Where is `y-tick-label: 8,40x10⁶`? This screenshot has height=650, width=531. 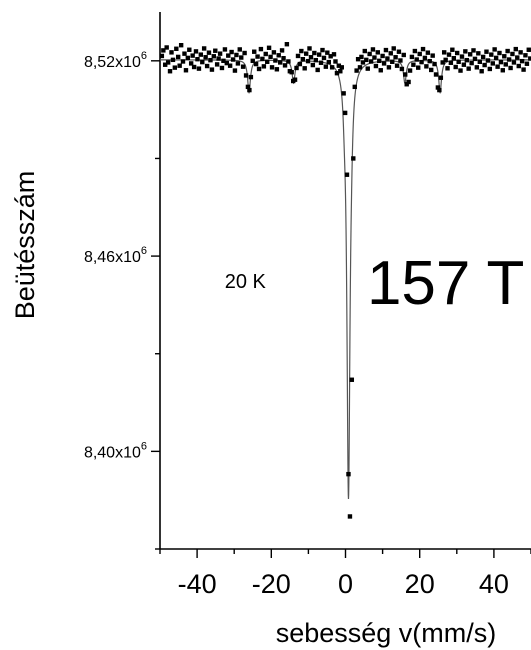
y-tick-label: 8,40x10⁶ is located at coordinates (115, 450).